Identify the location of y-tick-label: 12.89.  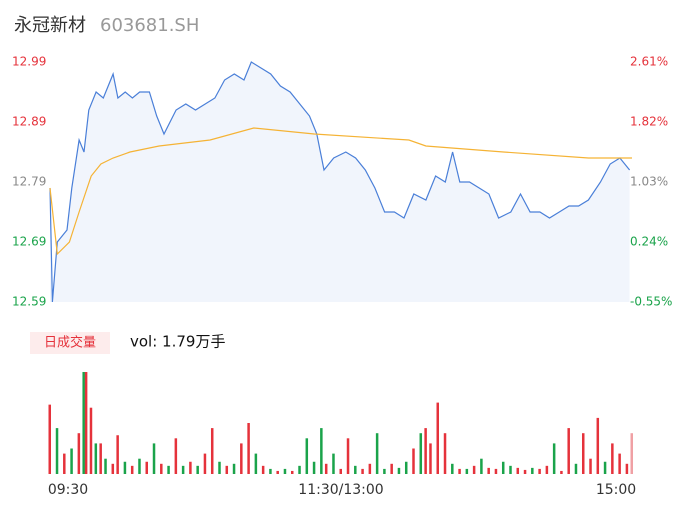
(29, 122).